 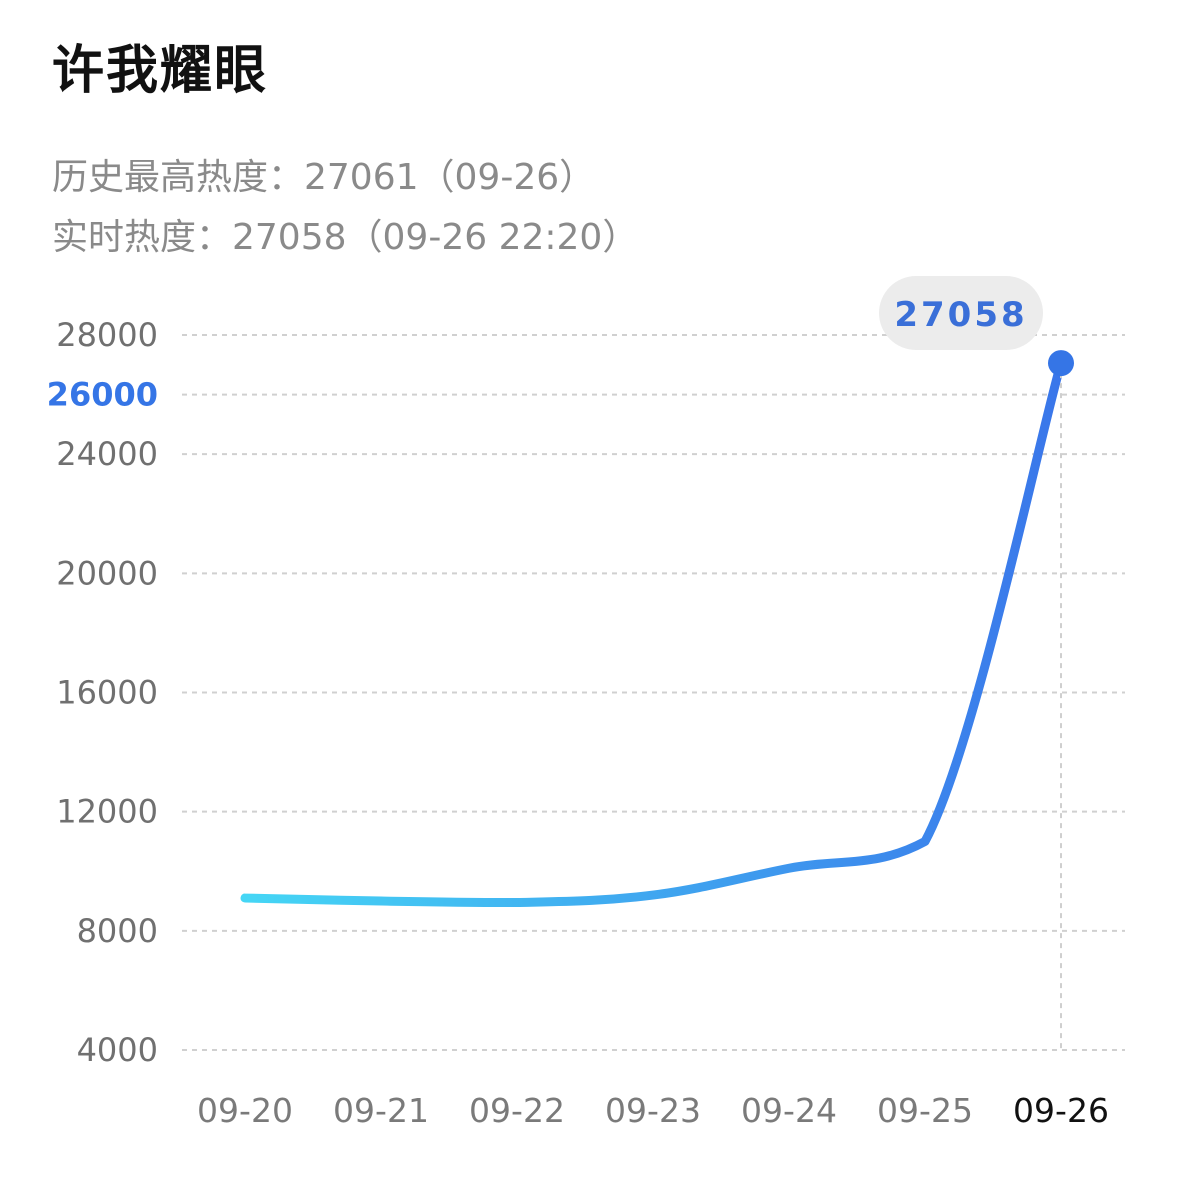 What do you see at coordinates (107, 573) in the screenshot?
I see `y-tick-label: 20000` at bounding box center [107, 573].